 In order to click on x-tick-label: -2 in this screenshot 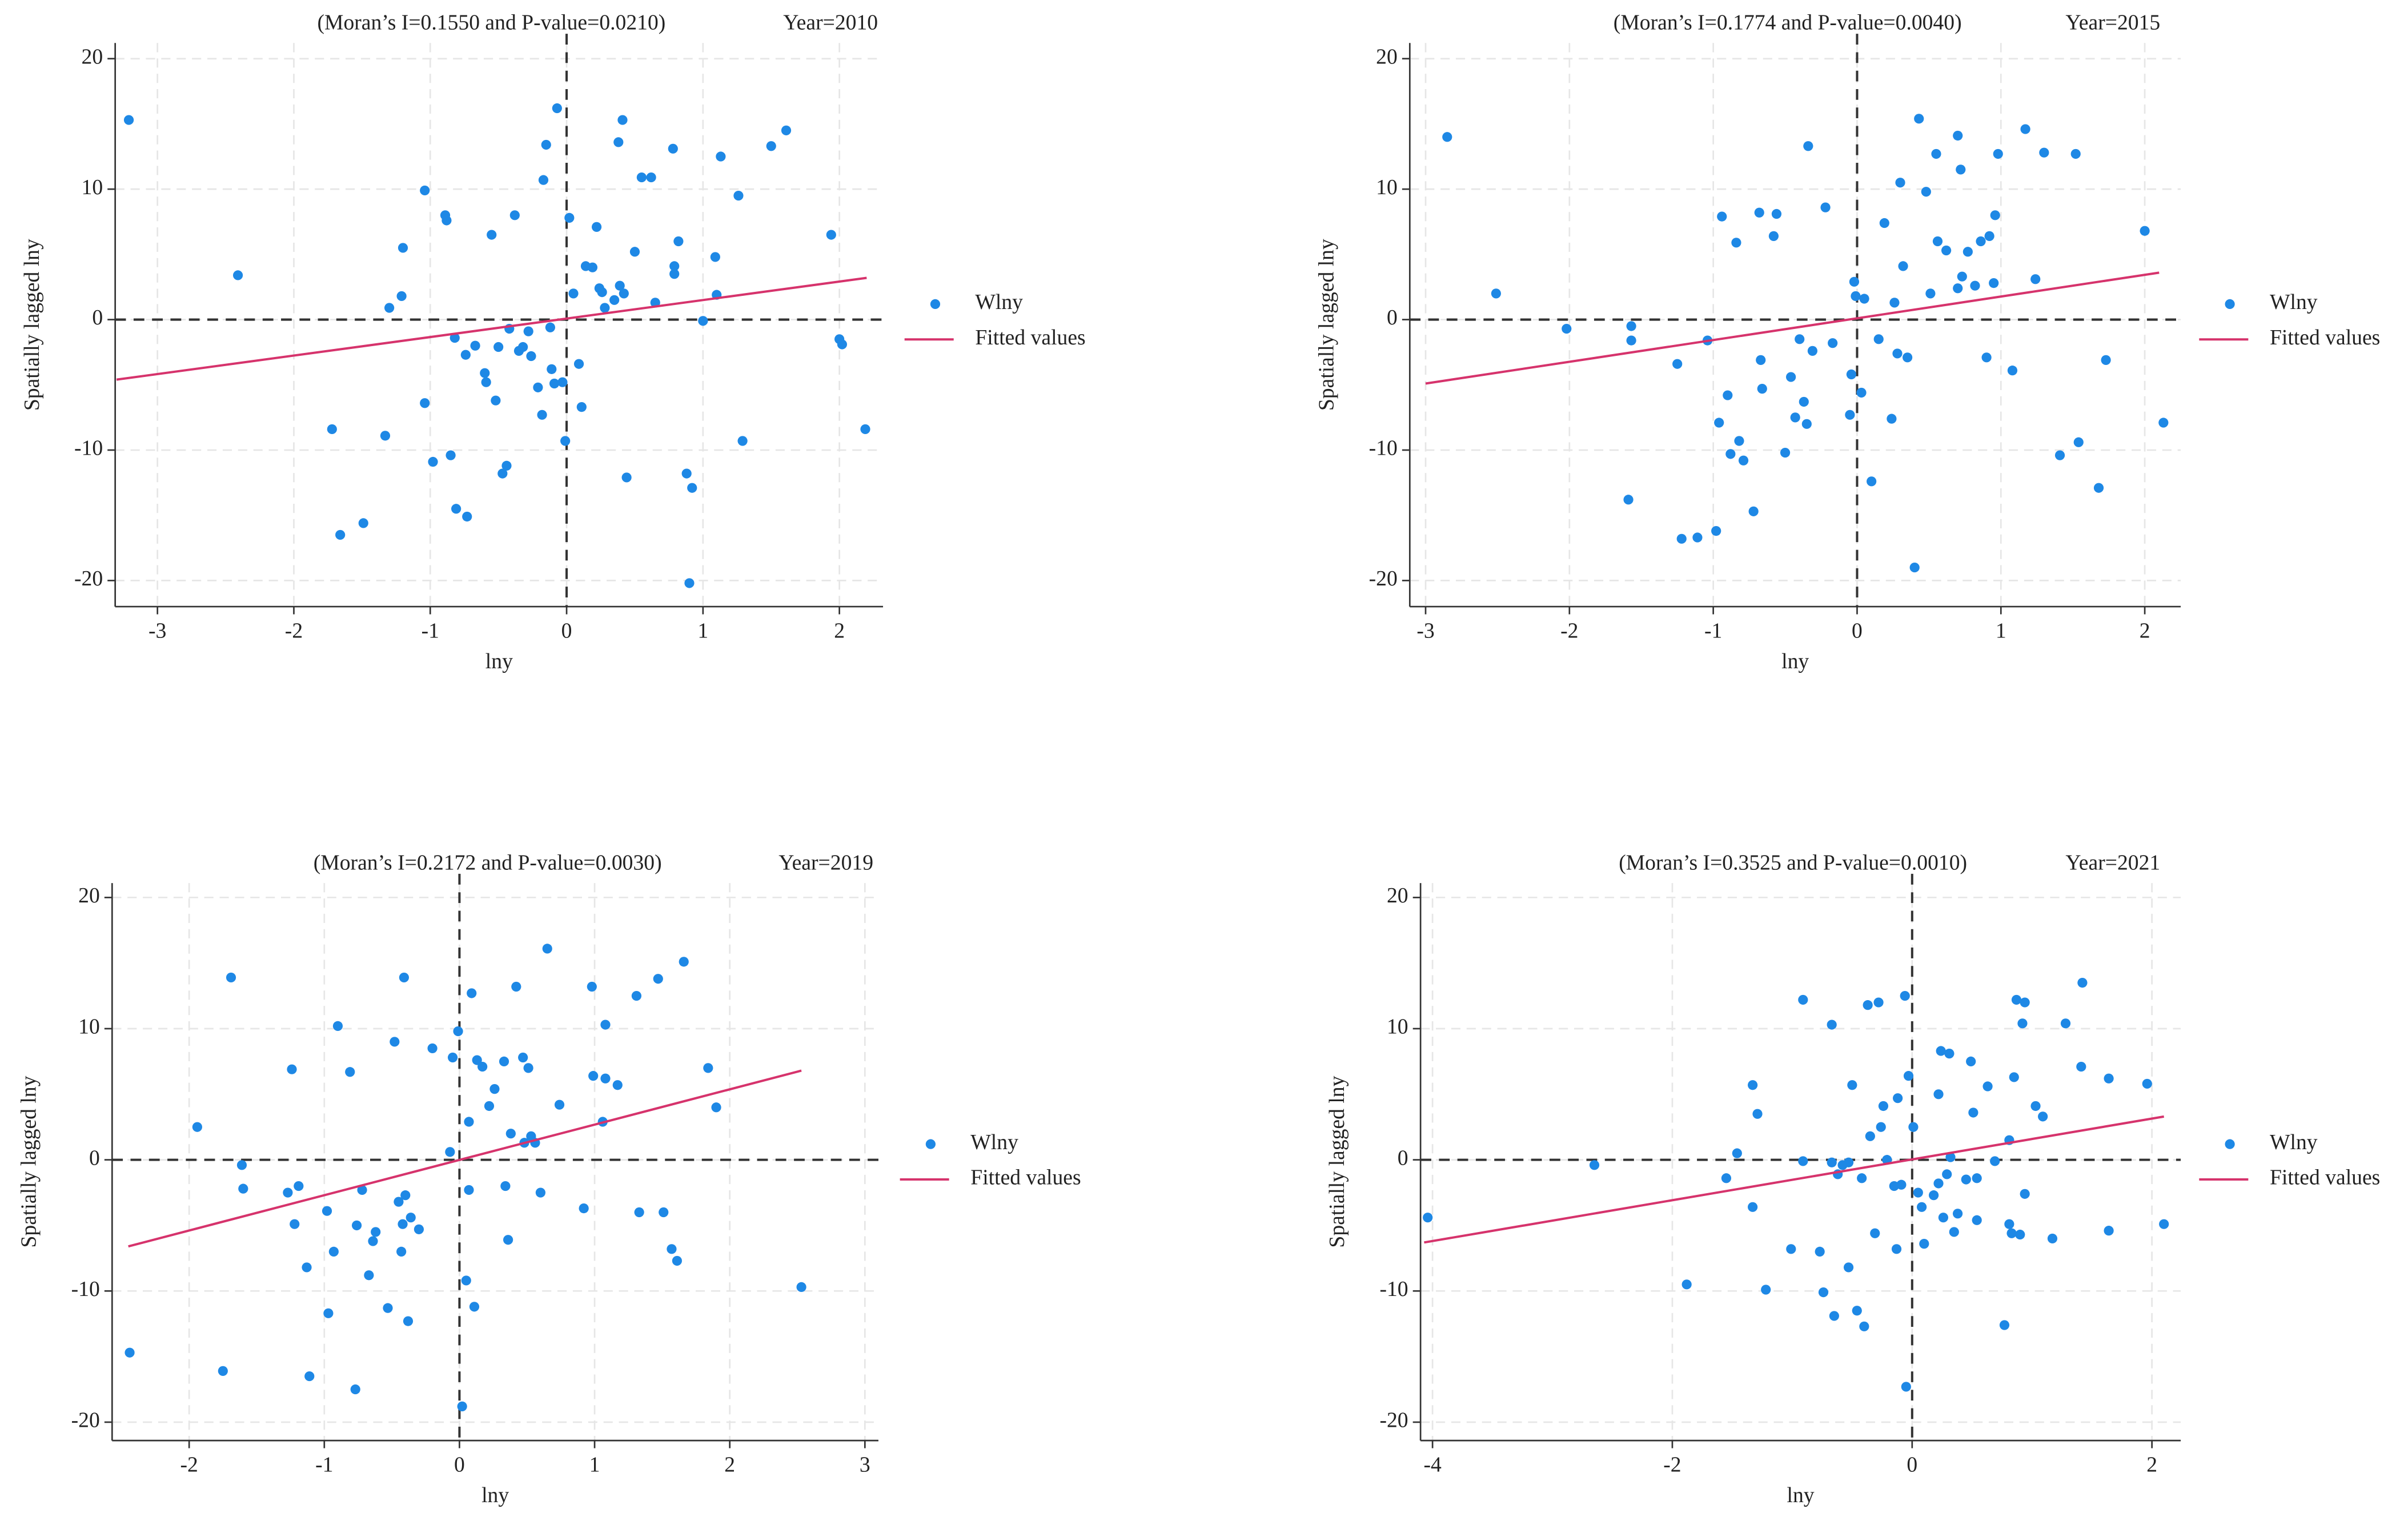, I will do `click(294, 631)`.